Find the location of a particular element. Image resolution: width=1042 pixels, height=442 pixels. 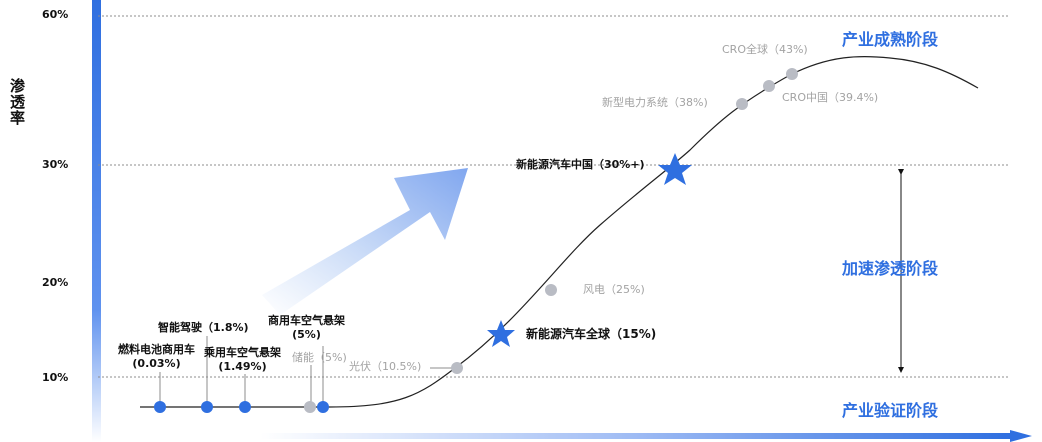

label-storage: 储能（5%) is located at coordinates (319, 357).